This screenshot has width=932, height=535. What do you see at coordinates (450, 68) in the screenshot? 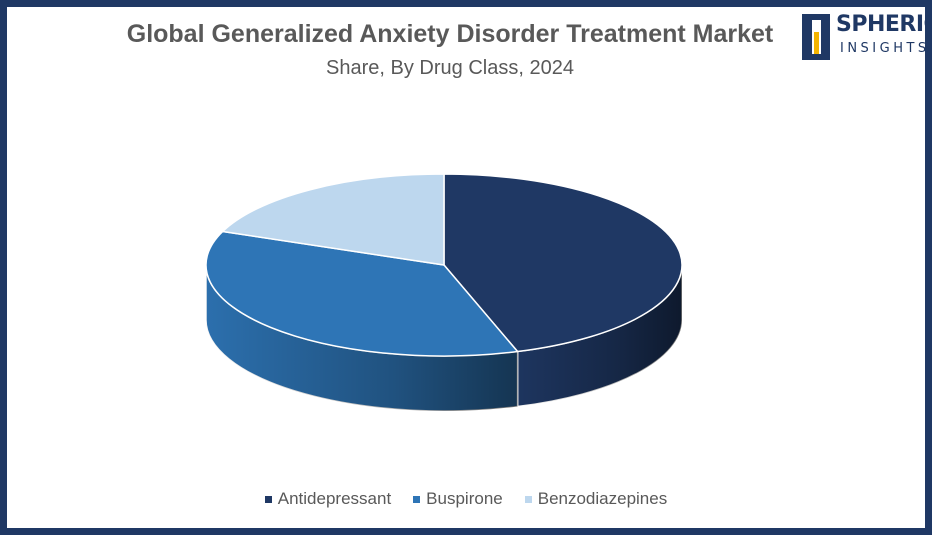
I see `chart-subtitle: Share, By Drug Class, 2024` at bounding box center [450, 68].